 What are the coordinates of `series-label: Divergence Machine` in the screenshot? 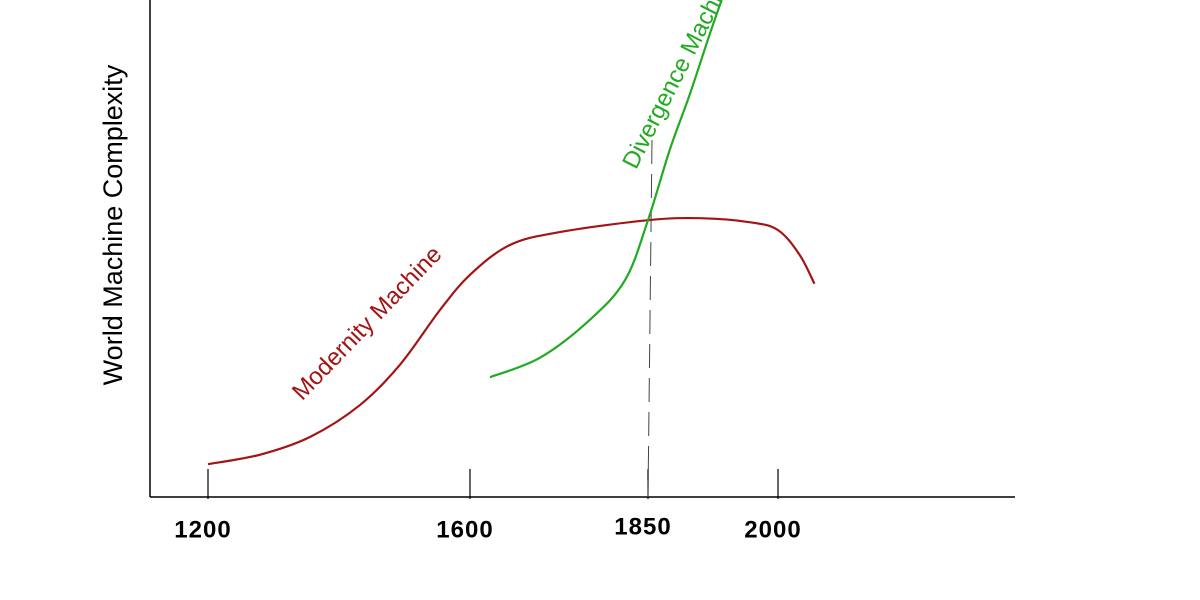 It's located at (678, 86).